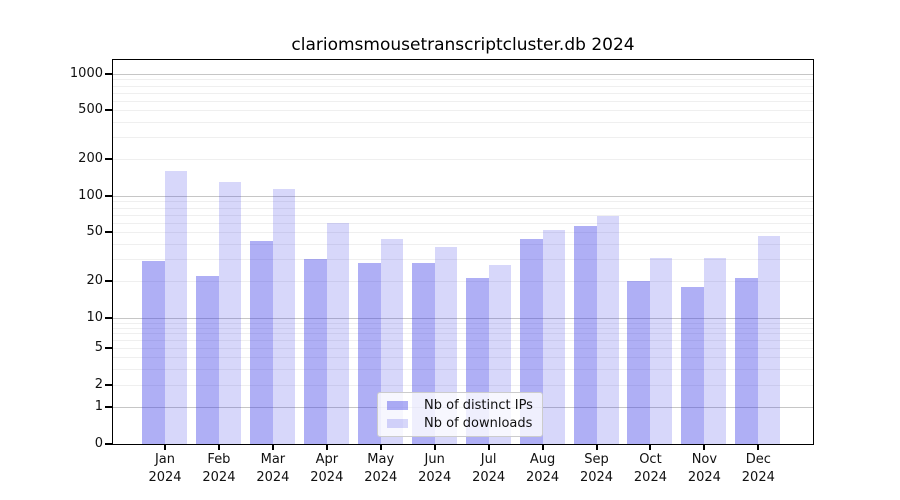 The height and width of the screenshot is (500, 900). I want to click on x-tick-label: Jan 2024, so click(165, 469).